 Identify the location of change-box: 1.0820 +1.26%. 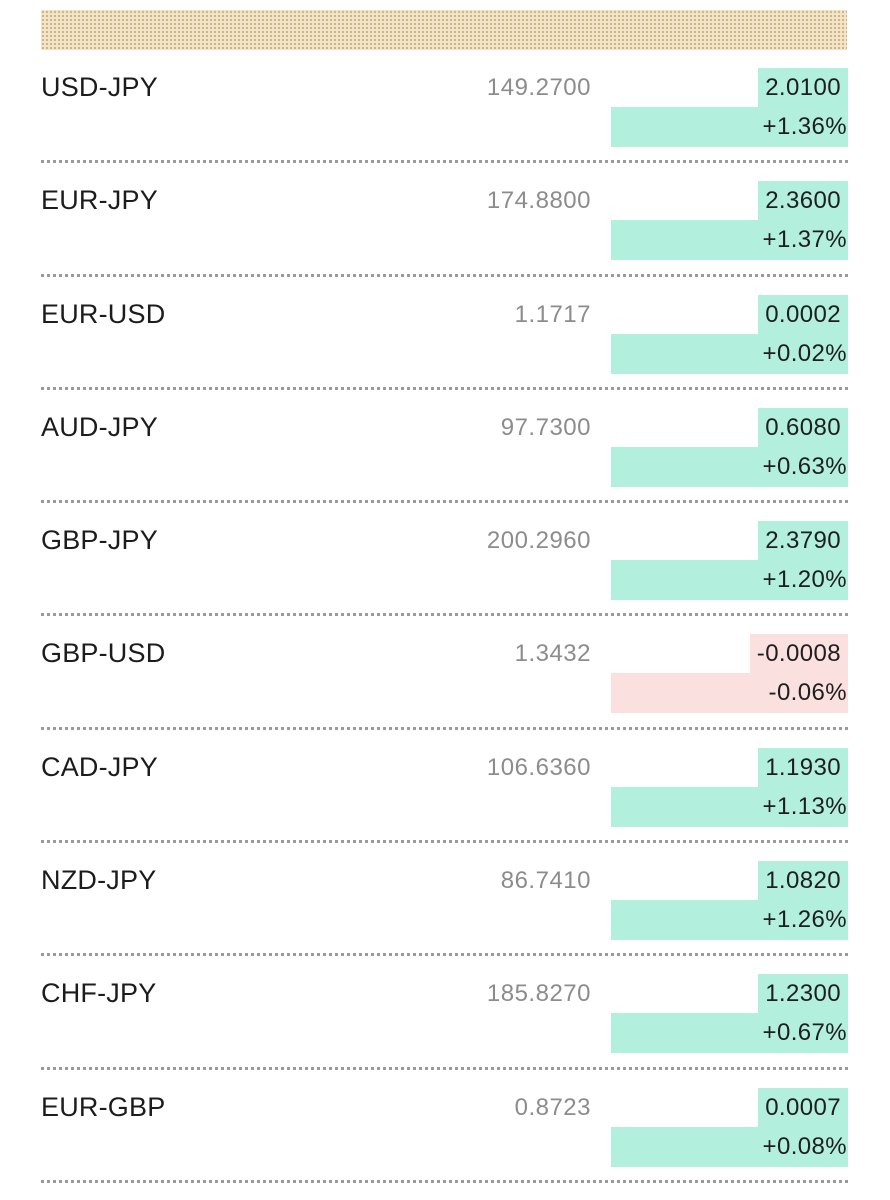
(729, 901).